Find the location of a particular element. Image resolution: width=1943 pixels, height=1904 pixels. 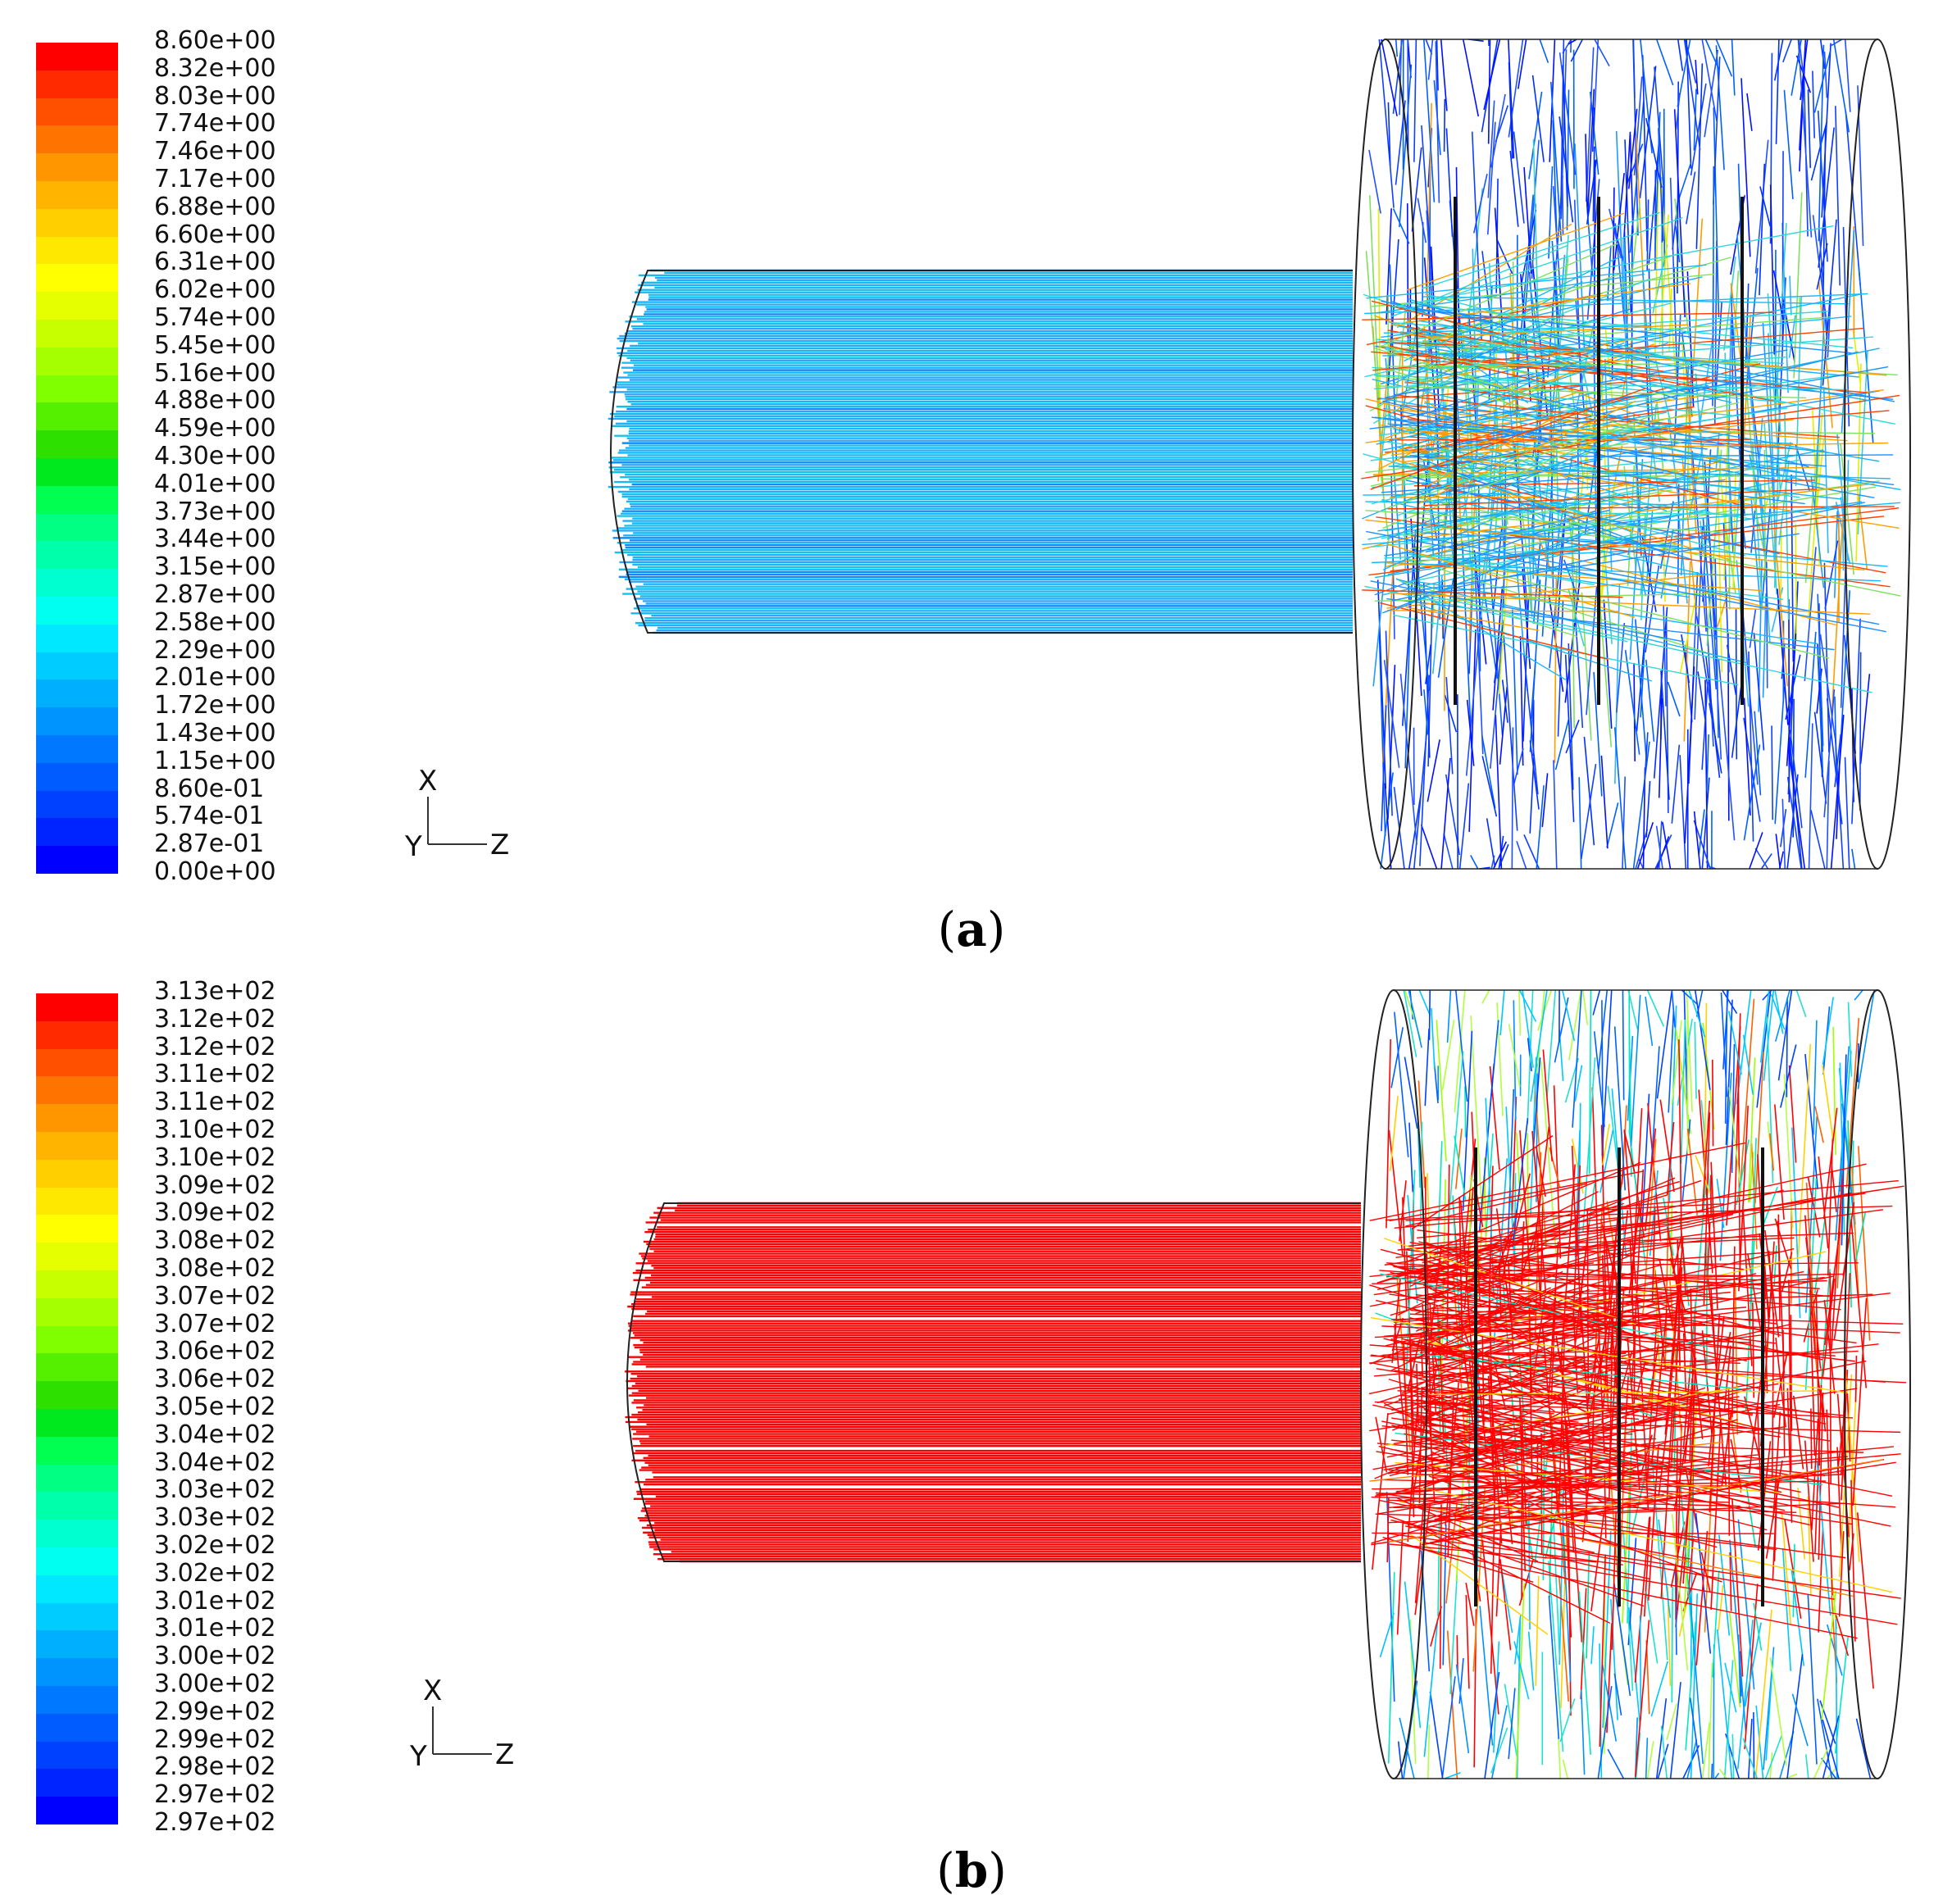

scale-label: 3.08e+02 is located at coordinates (215, 1268).